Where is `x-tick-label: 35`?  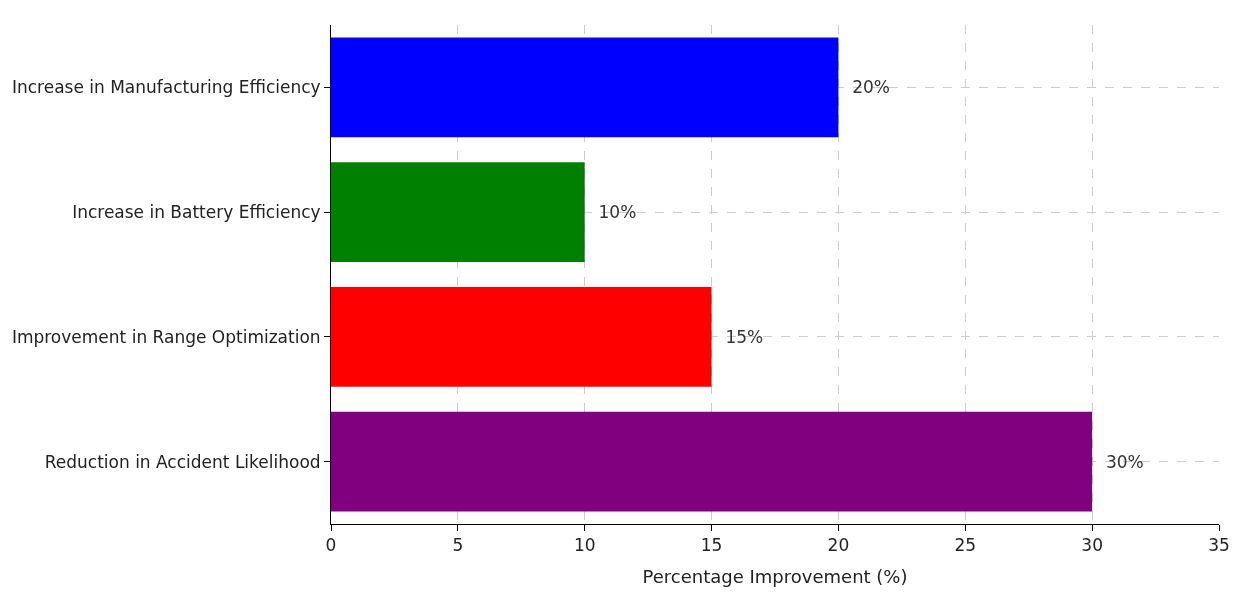
x-tick-label: 35 is located at coordinates (1219, 545).